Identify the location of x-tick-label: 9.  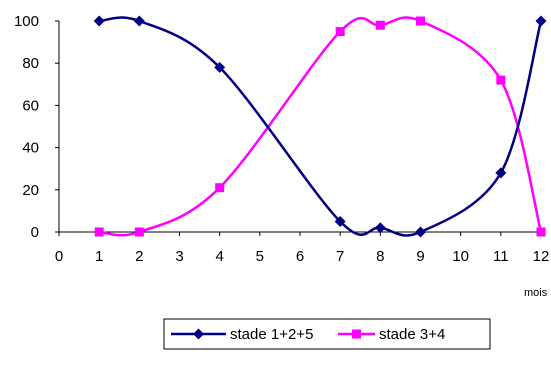
(420, 256).